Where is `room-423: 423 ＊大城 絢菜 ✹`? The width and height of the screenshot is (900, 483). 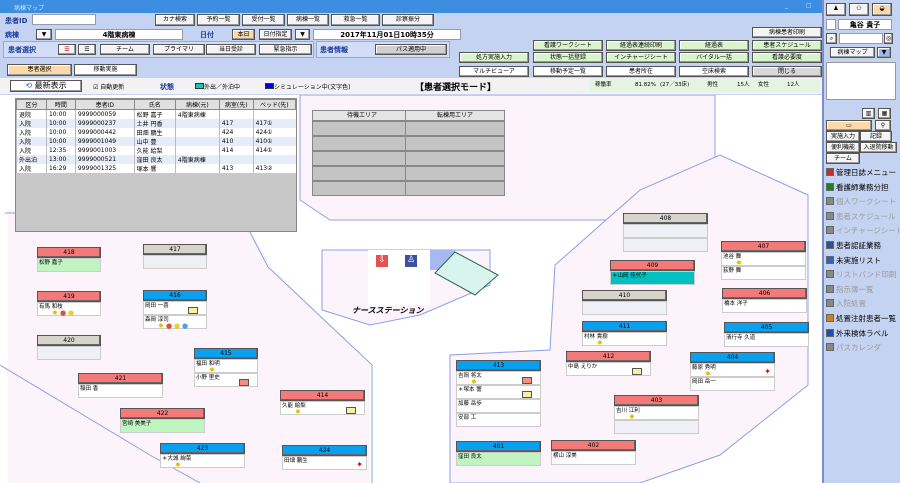 room-423: 423 ＊大城 絢菜 ✹ is located at coordinates (202, 456).